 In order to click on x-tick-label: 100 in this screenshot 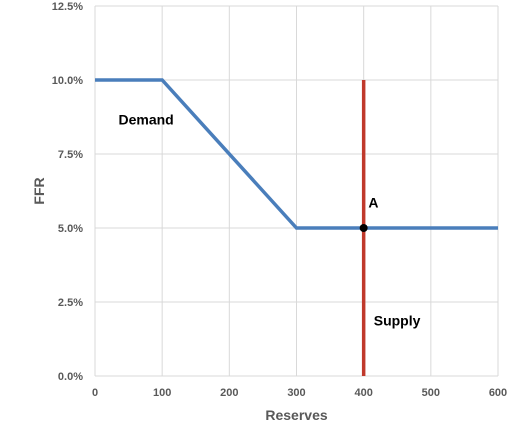, I will do `click(162, 393)`.